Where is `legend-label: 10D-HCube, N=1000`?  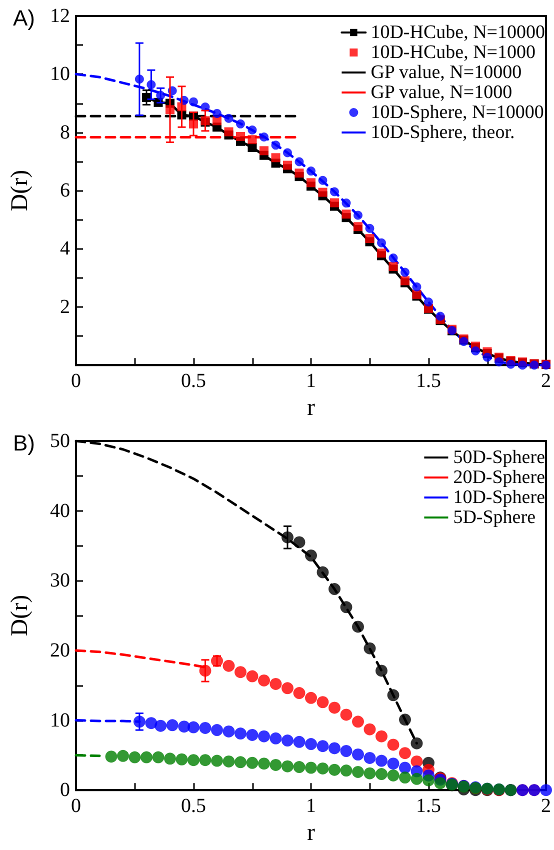
legend-label: 10D-HCube, N=1000 is located at coordinates (453, 52).